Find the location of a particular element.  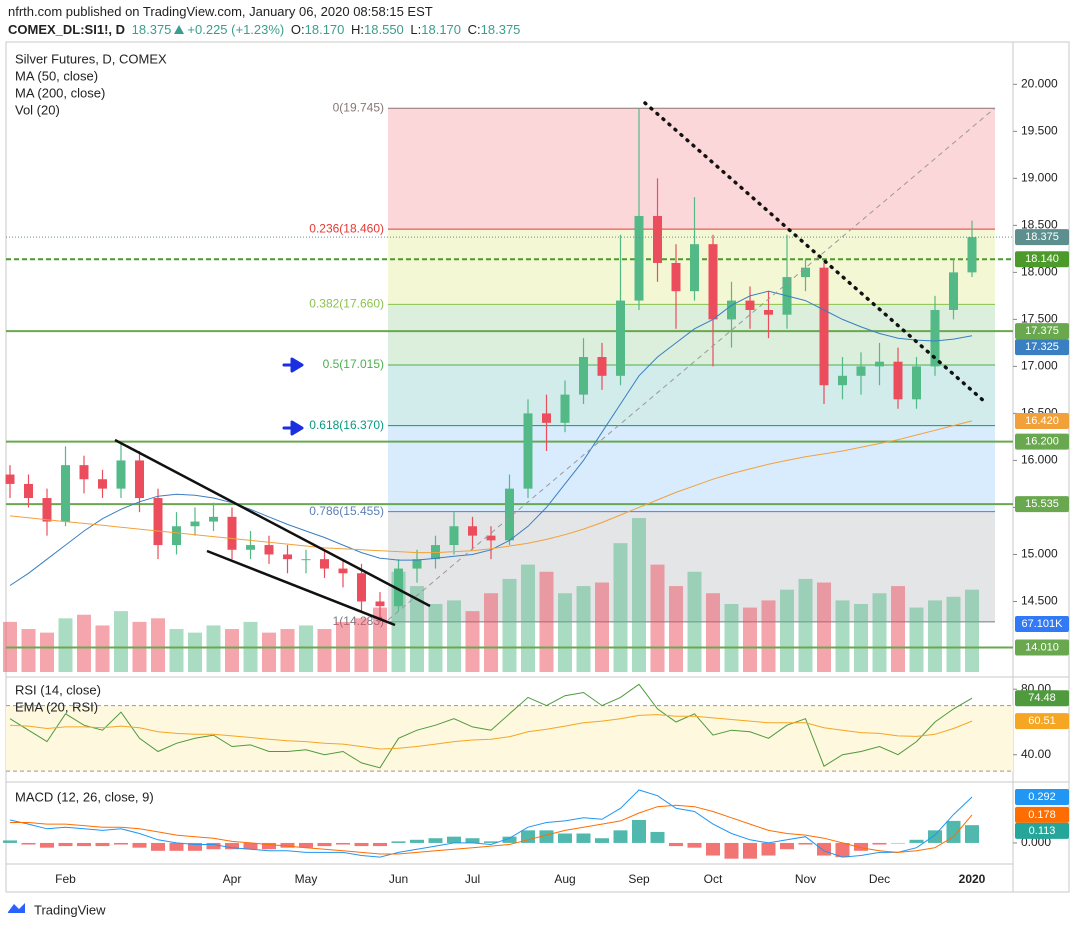

price-label: 18.140 is located at coordinates (1042, 259).